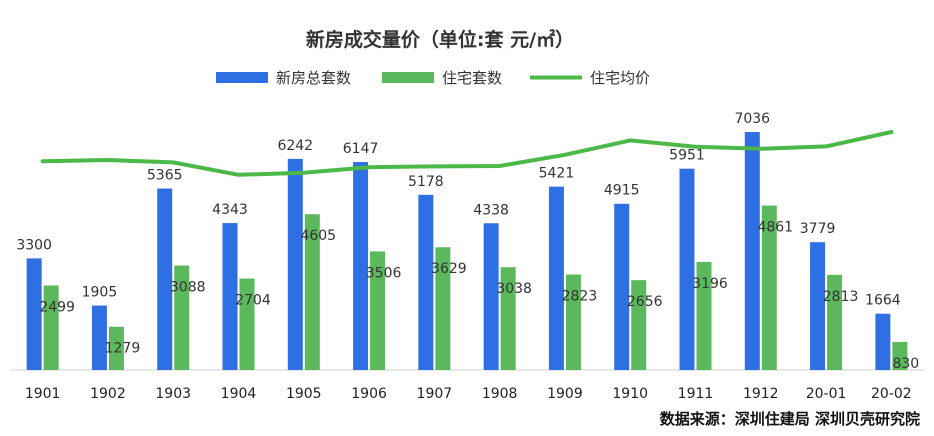  I want to click on bar-total-1908, so click(491, 296).